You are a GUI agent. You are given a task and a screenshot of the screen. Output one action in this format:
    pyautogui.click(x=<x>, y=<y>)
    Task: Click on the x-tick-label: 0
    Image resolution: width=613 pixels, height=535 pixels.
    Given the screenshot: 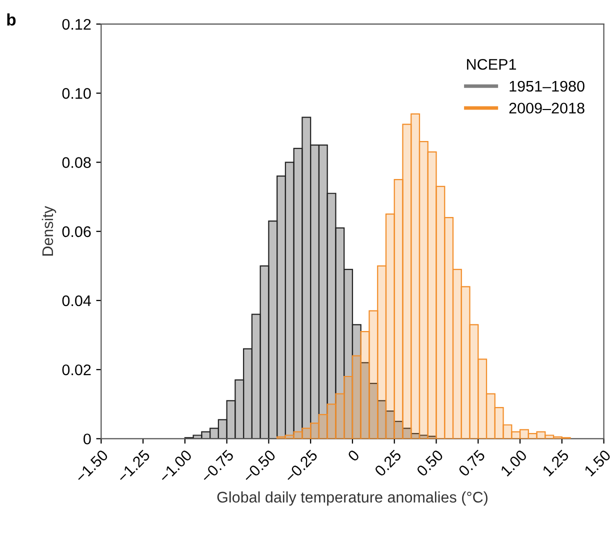 What is the action you would take?
    pyautogui.click(x=353, y=455)
    